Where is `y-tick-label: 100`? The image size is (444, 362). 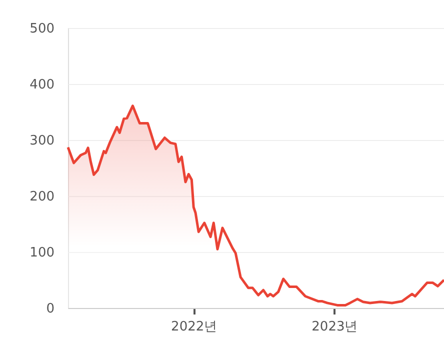
y-tick-label: 100 is located at coordinates (42, 253).